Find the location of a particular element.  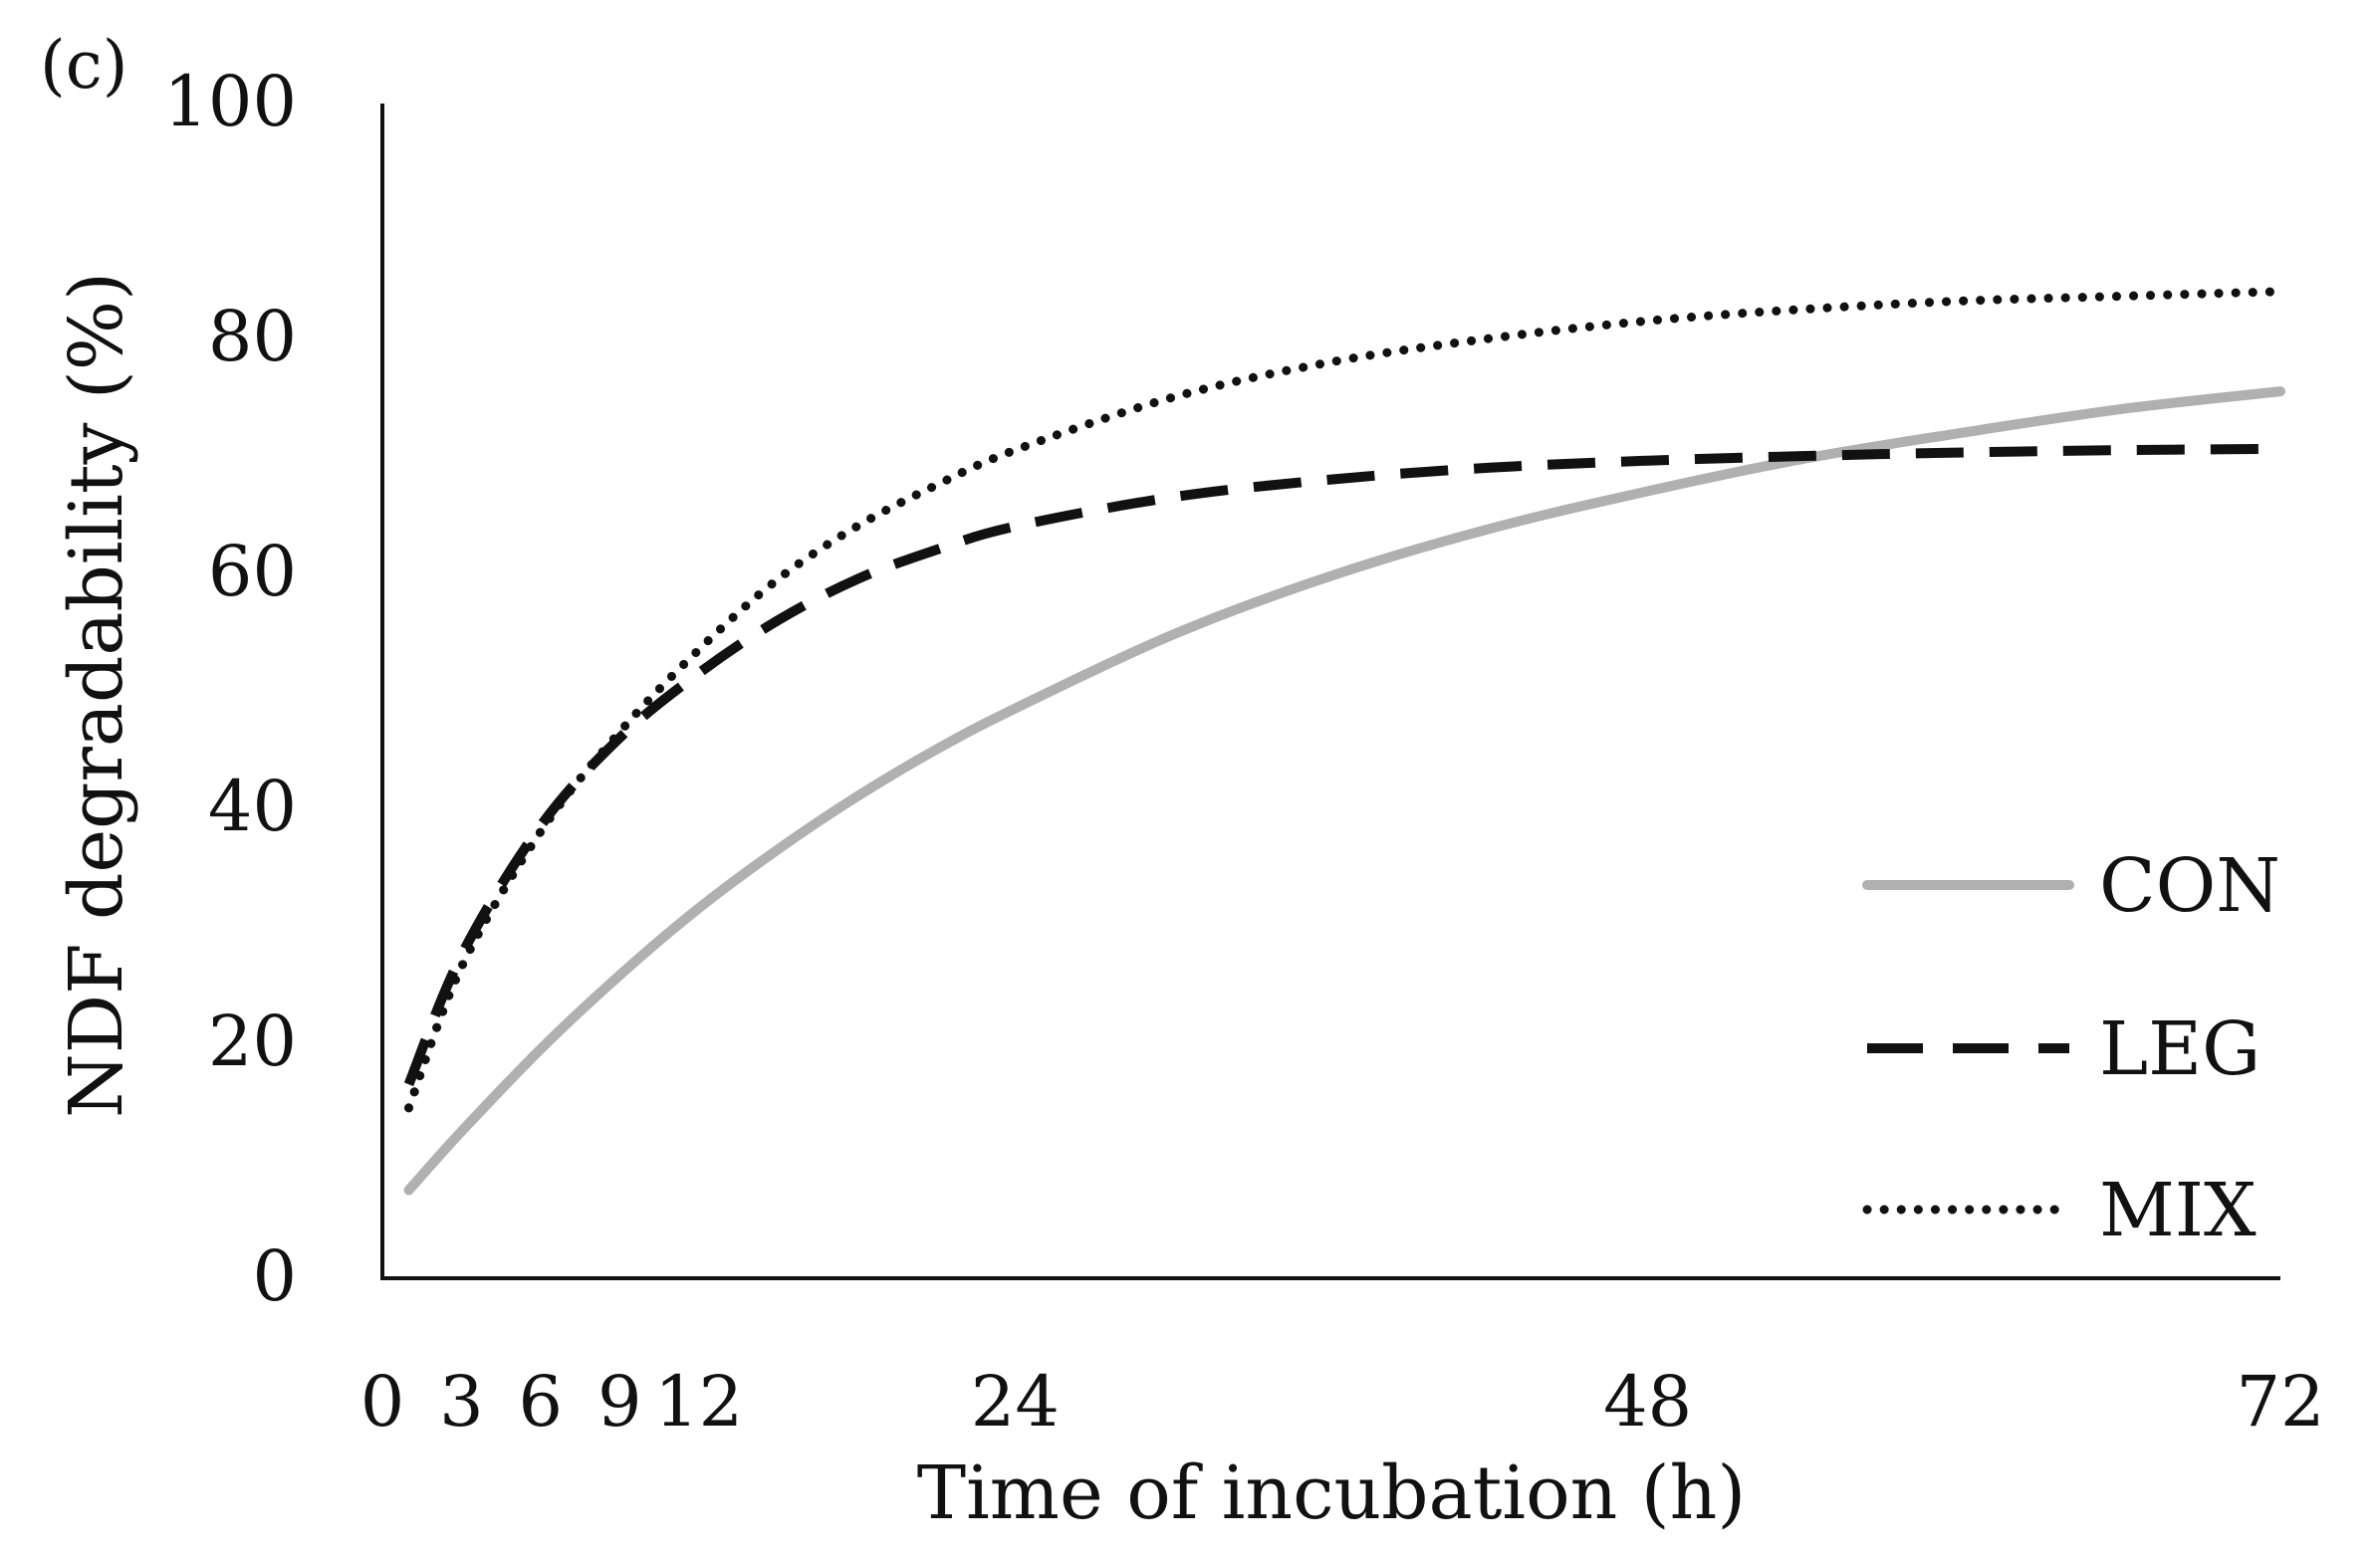

x-tick-label: 72 is located at coordinates (2280, 1402).